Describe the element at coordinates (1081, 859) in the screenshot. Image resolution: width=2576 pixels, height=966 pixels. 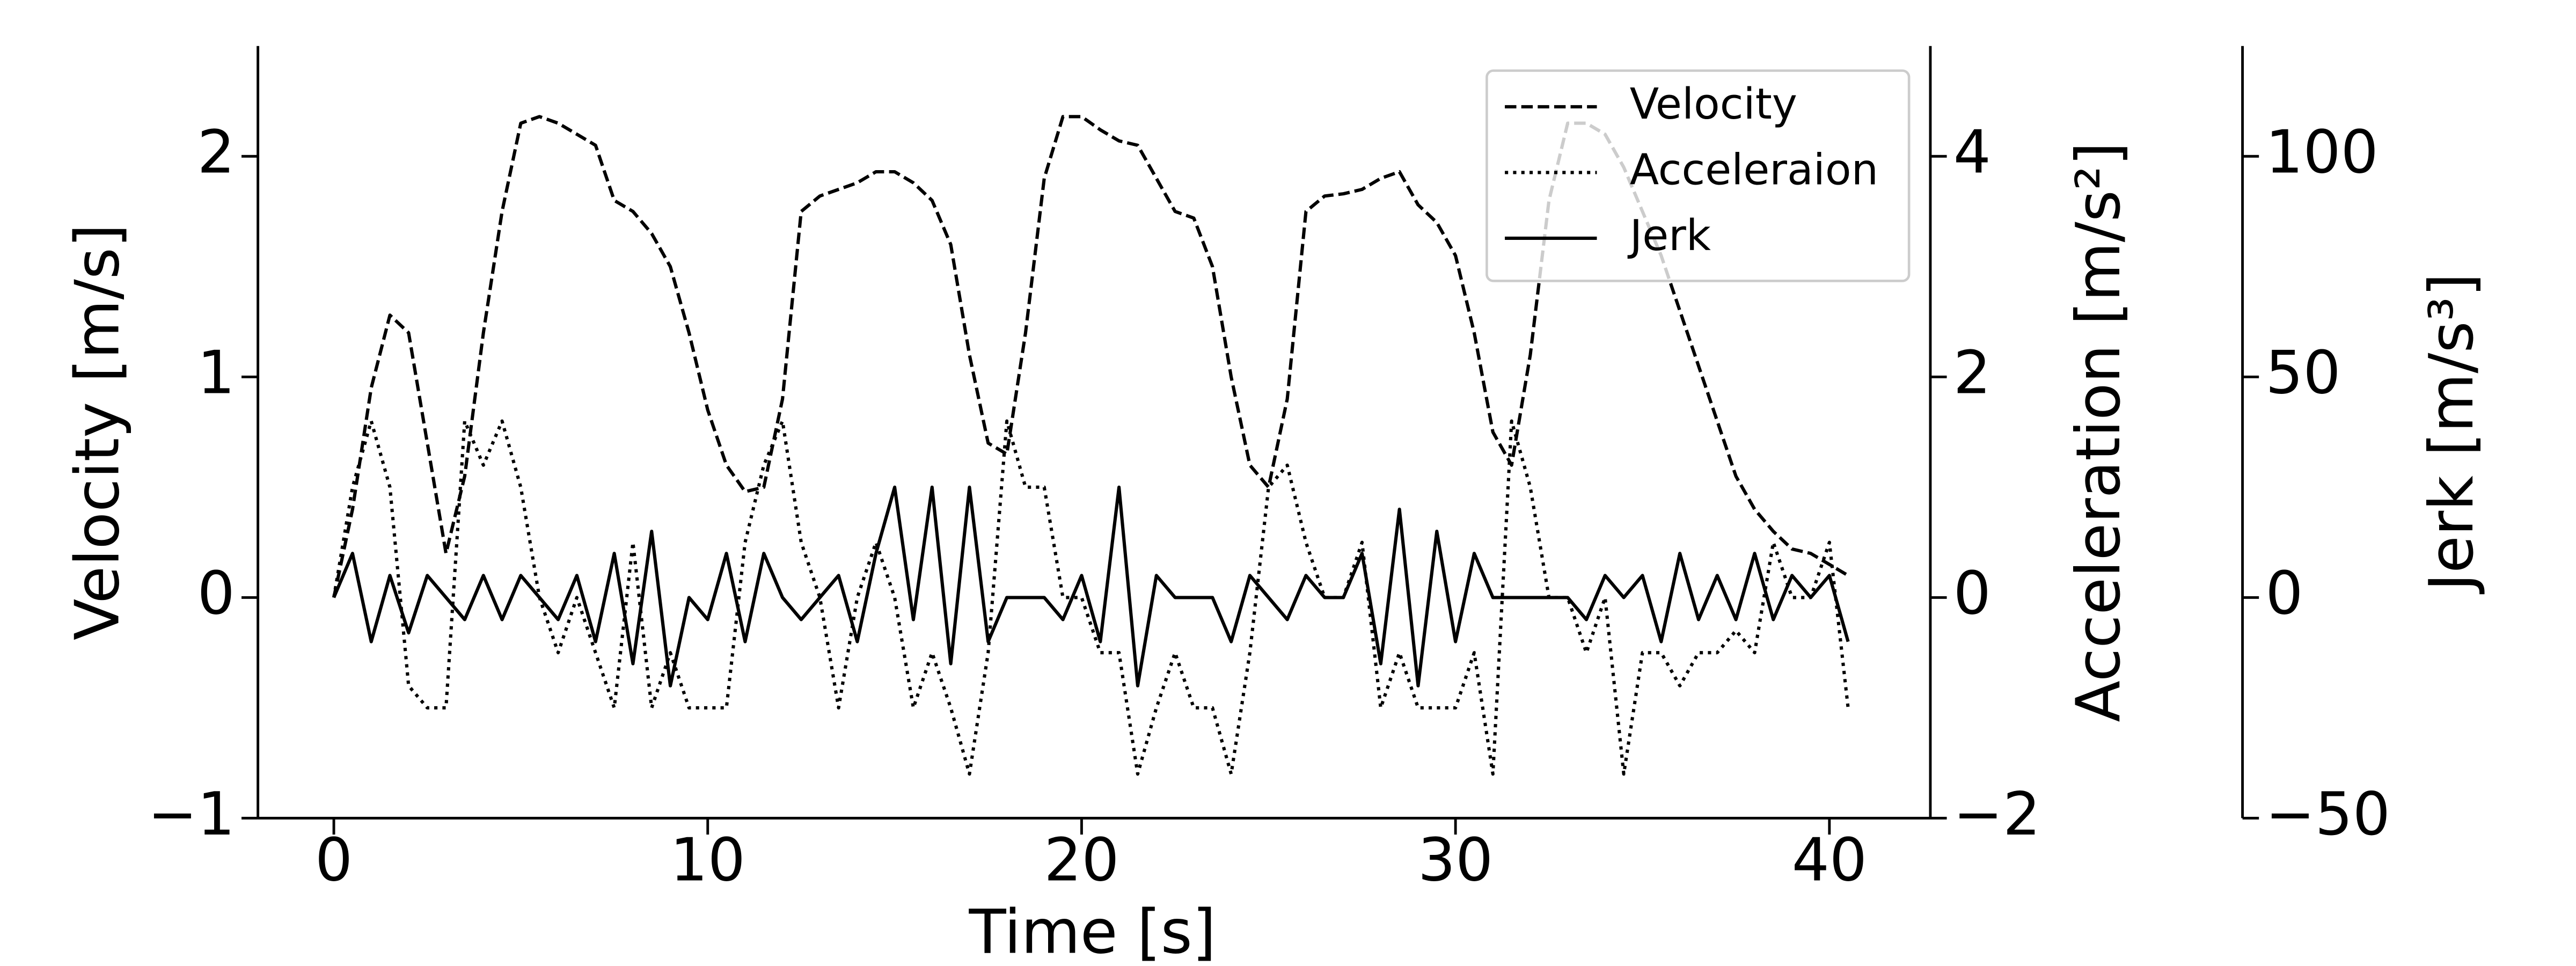
I see `x-tick-label: 20` at that location.